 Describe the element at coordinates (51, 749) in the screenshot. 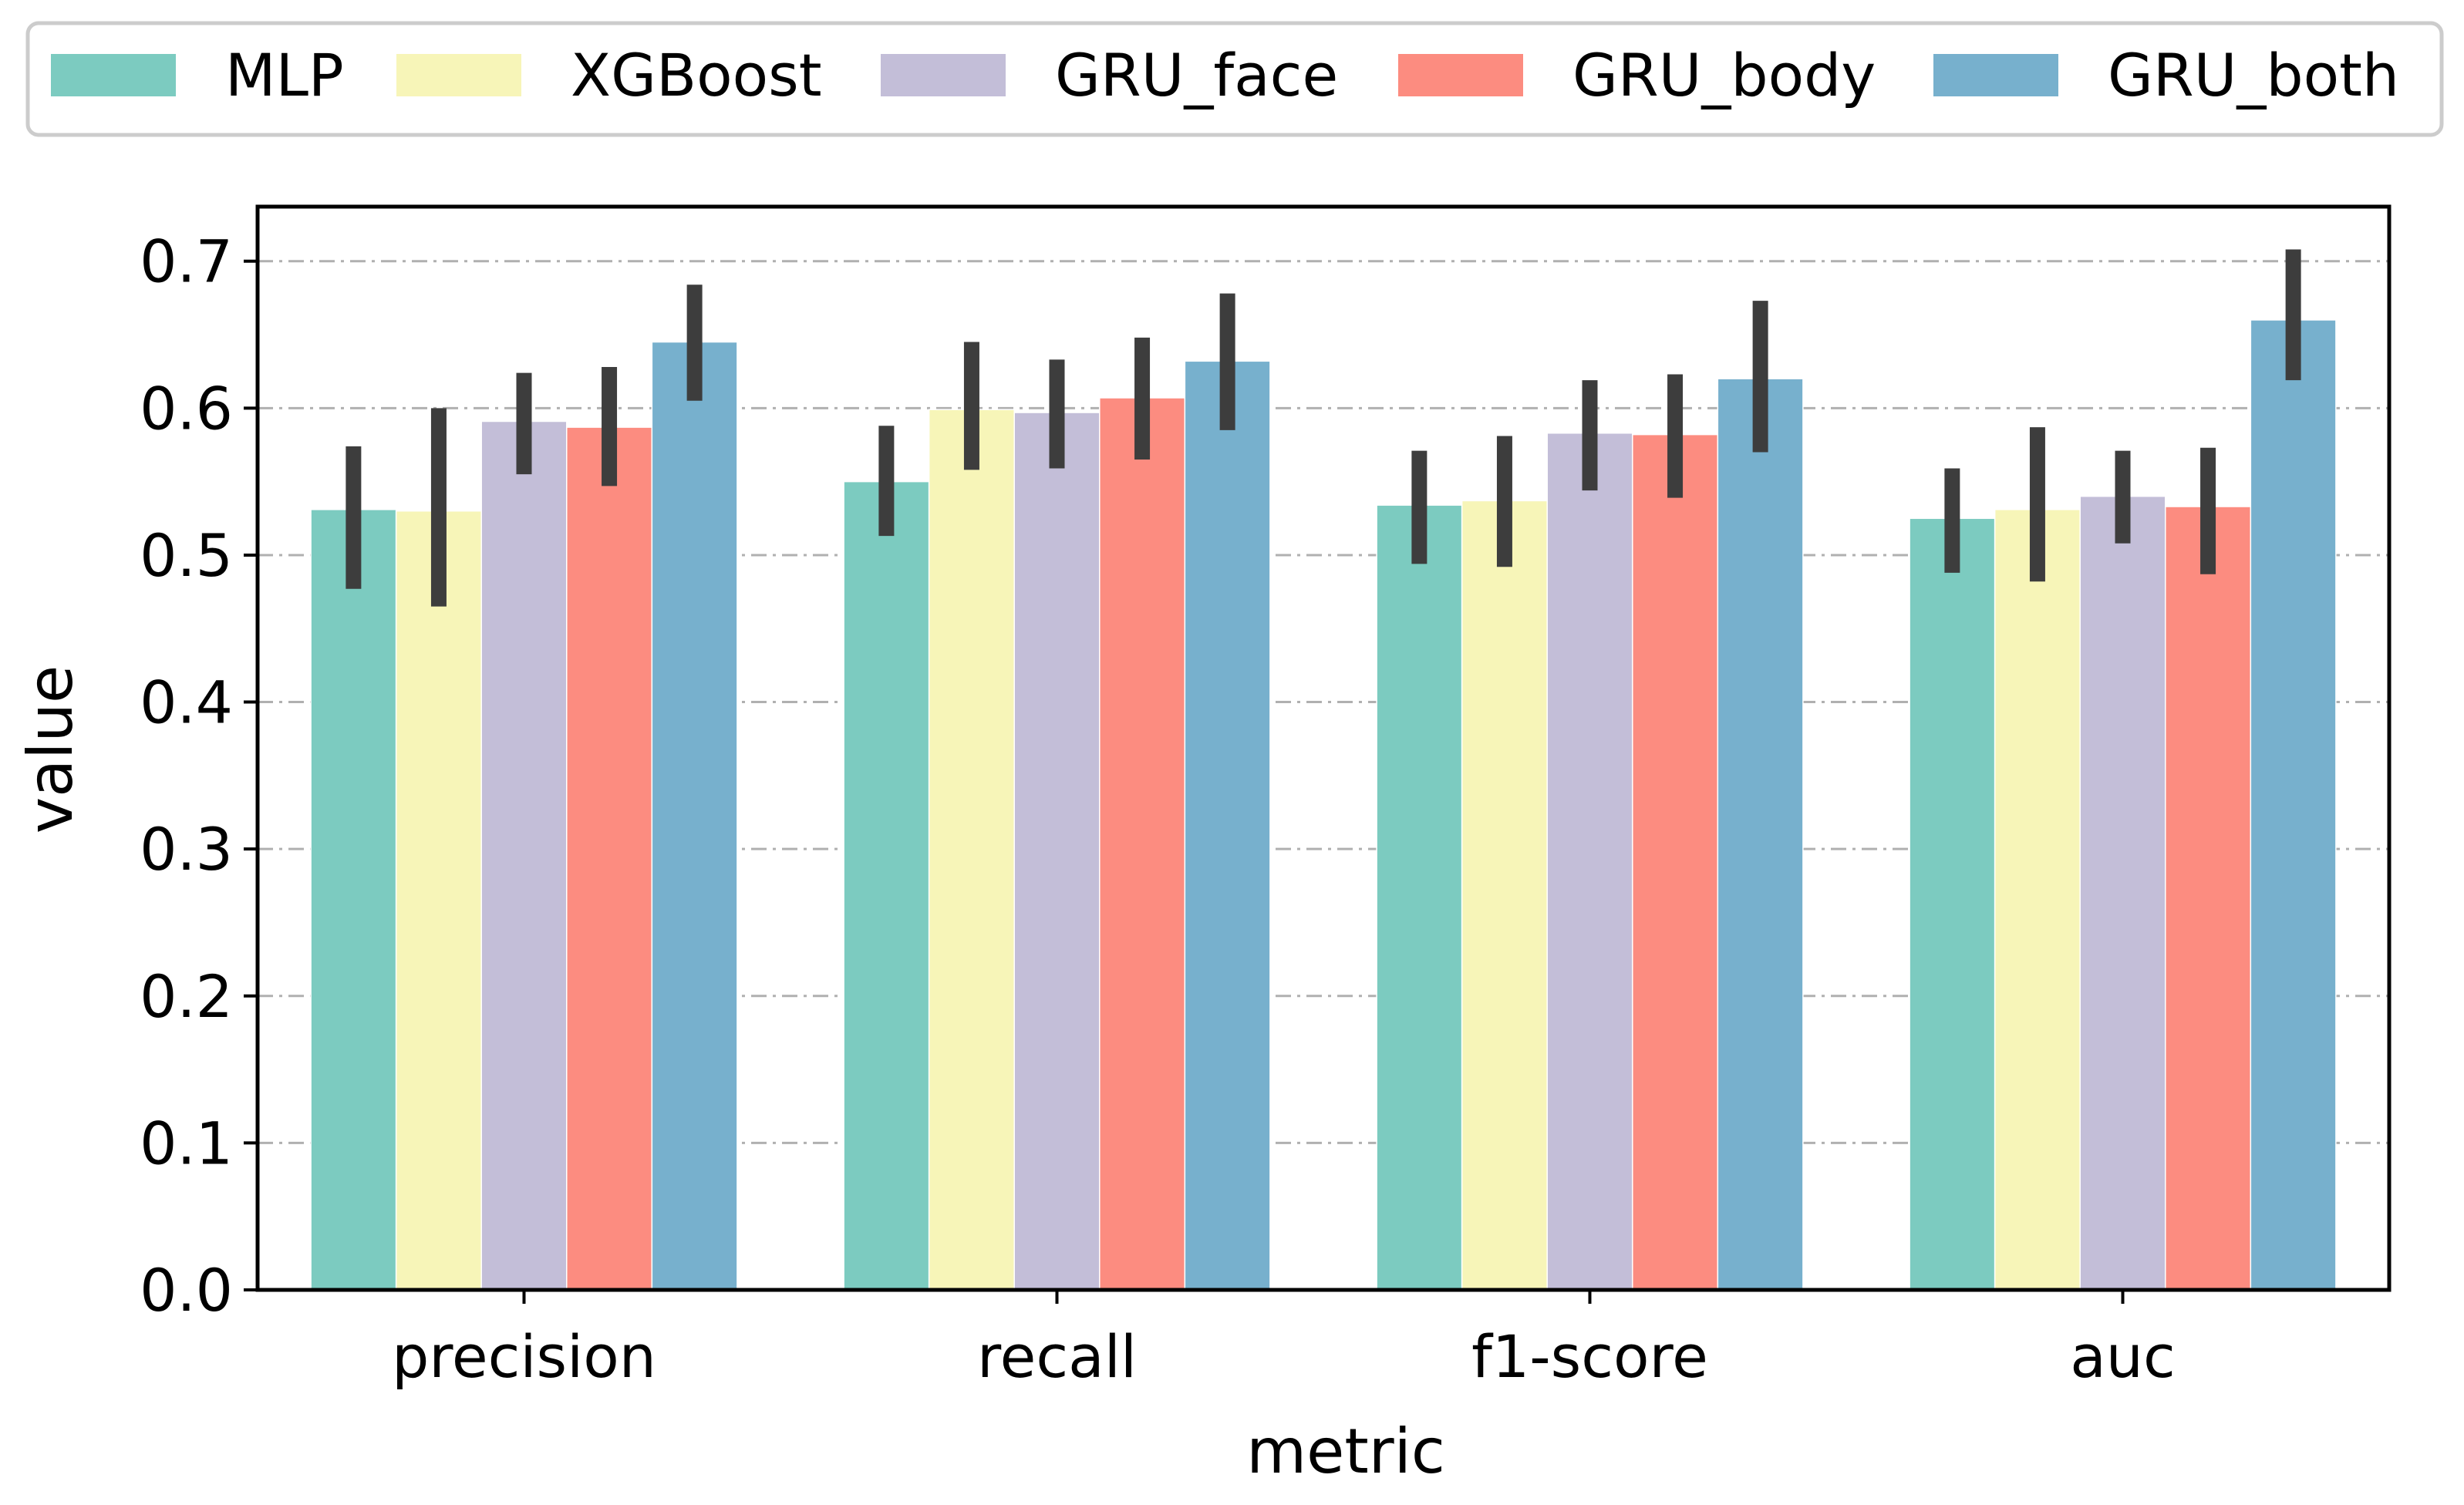

I see `y-axis-label: value` at that location.